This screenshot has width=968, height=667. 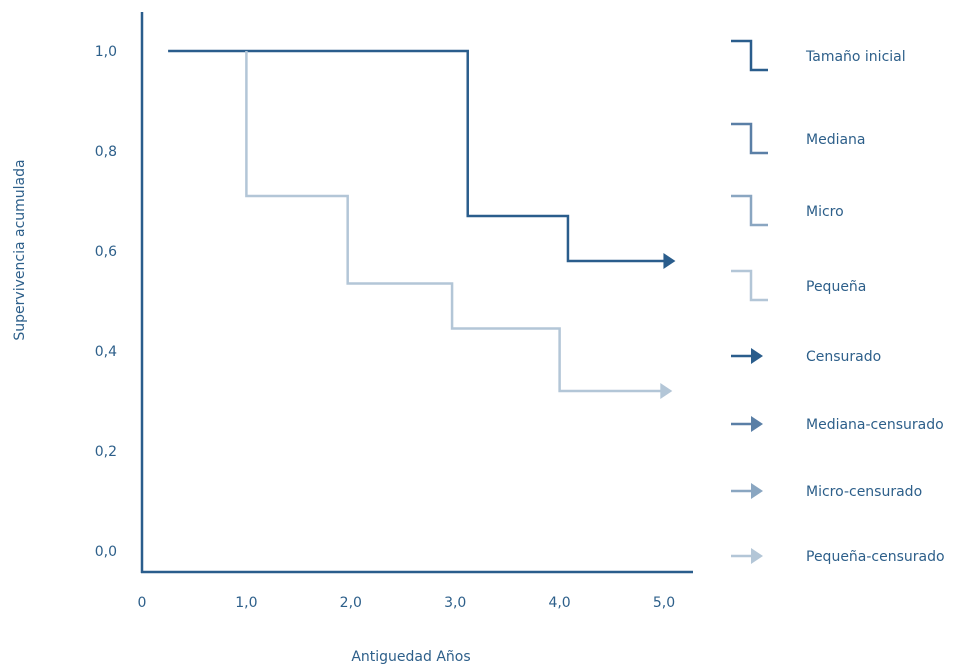 I want to click on x-tick-label: 0, so click(x=142, y=603).